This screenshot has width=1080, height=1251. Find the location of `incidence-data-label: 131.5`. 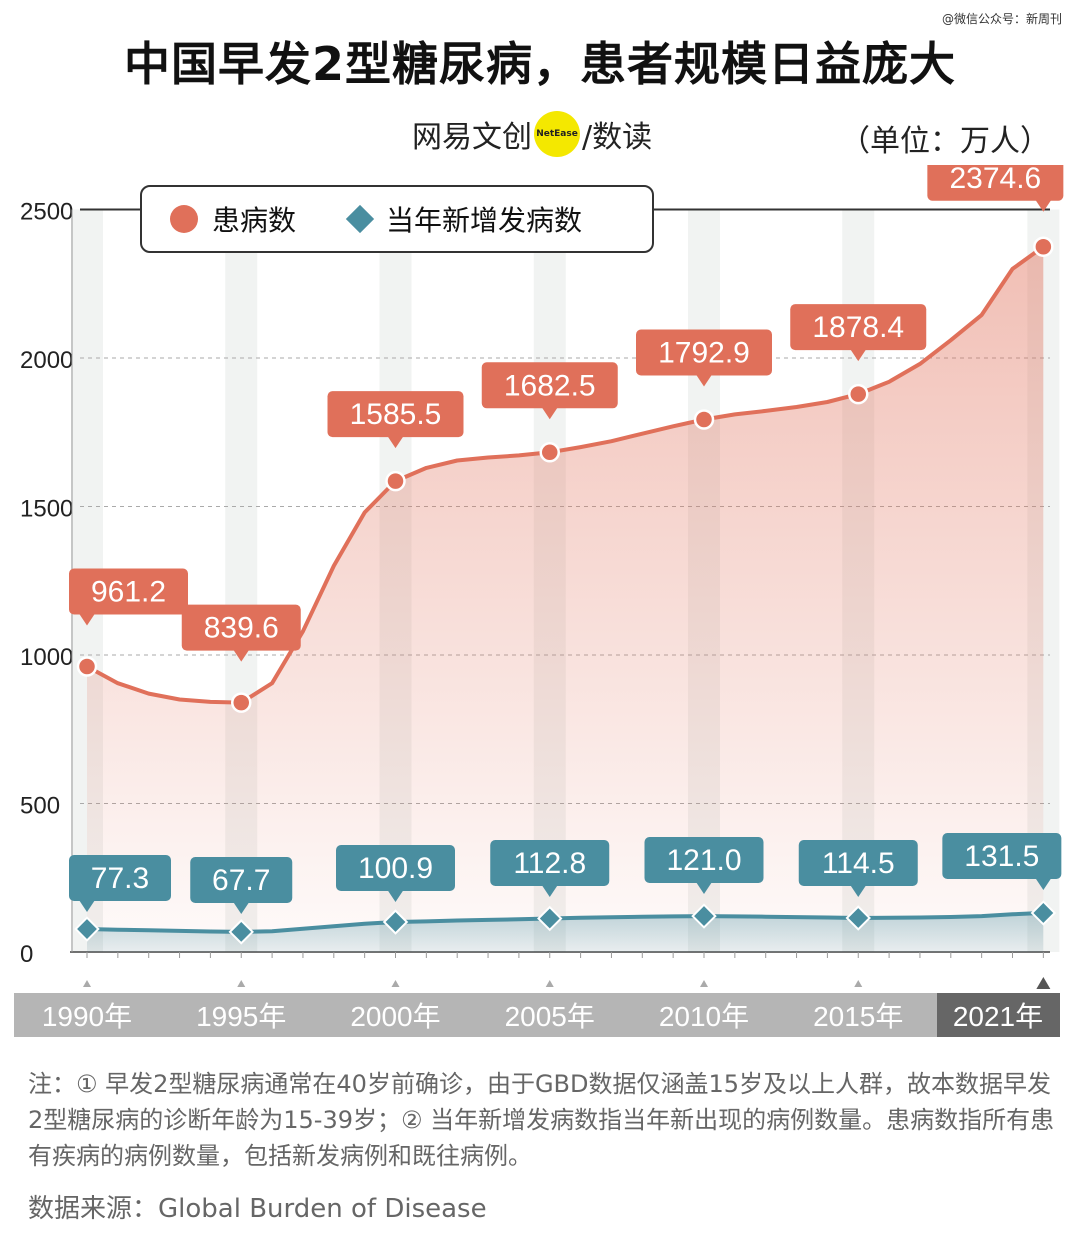

incidence-data-label: 131.5 is located at coordinates (1001, 856).